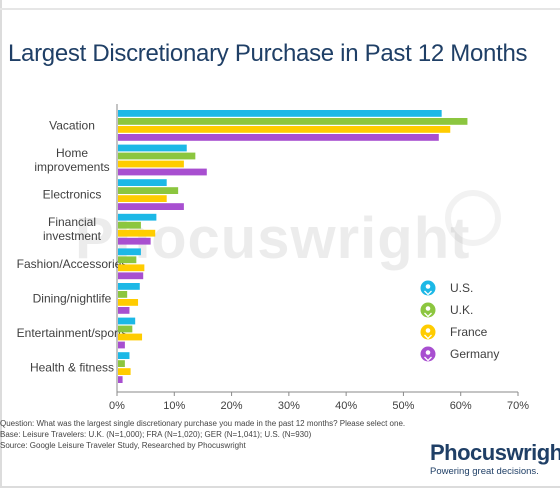 The width and height of the screenshot is (560, 488). Describe the element at coordinates (289, 406) in the screenshot. I see `x-tick-label: 30%` at that location.